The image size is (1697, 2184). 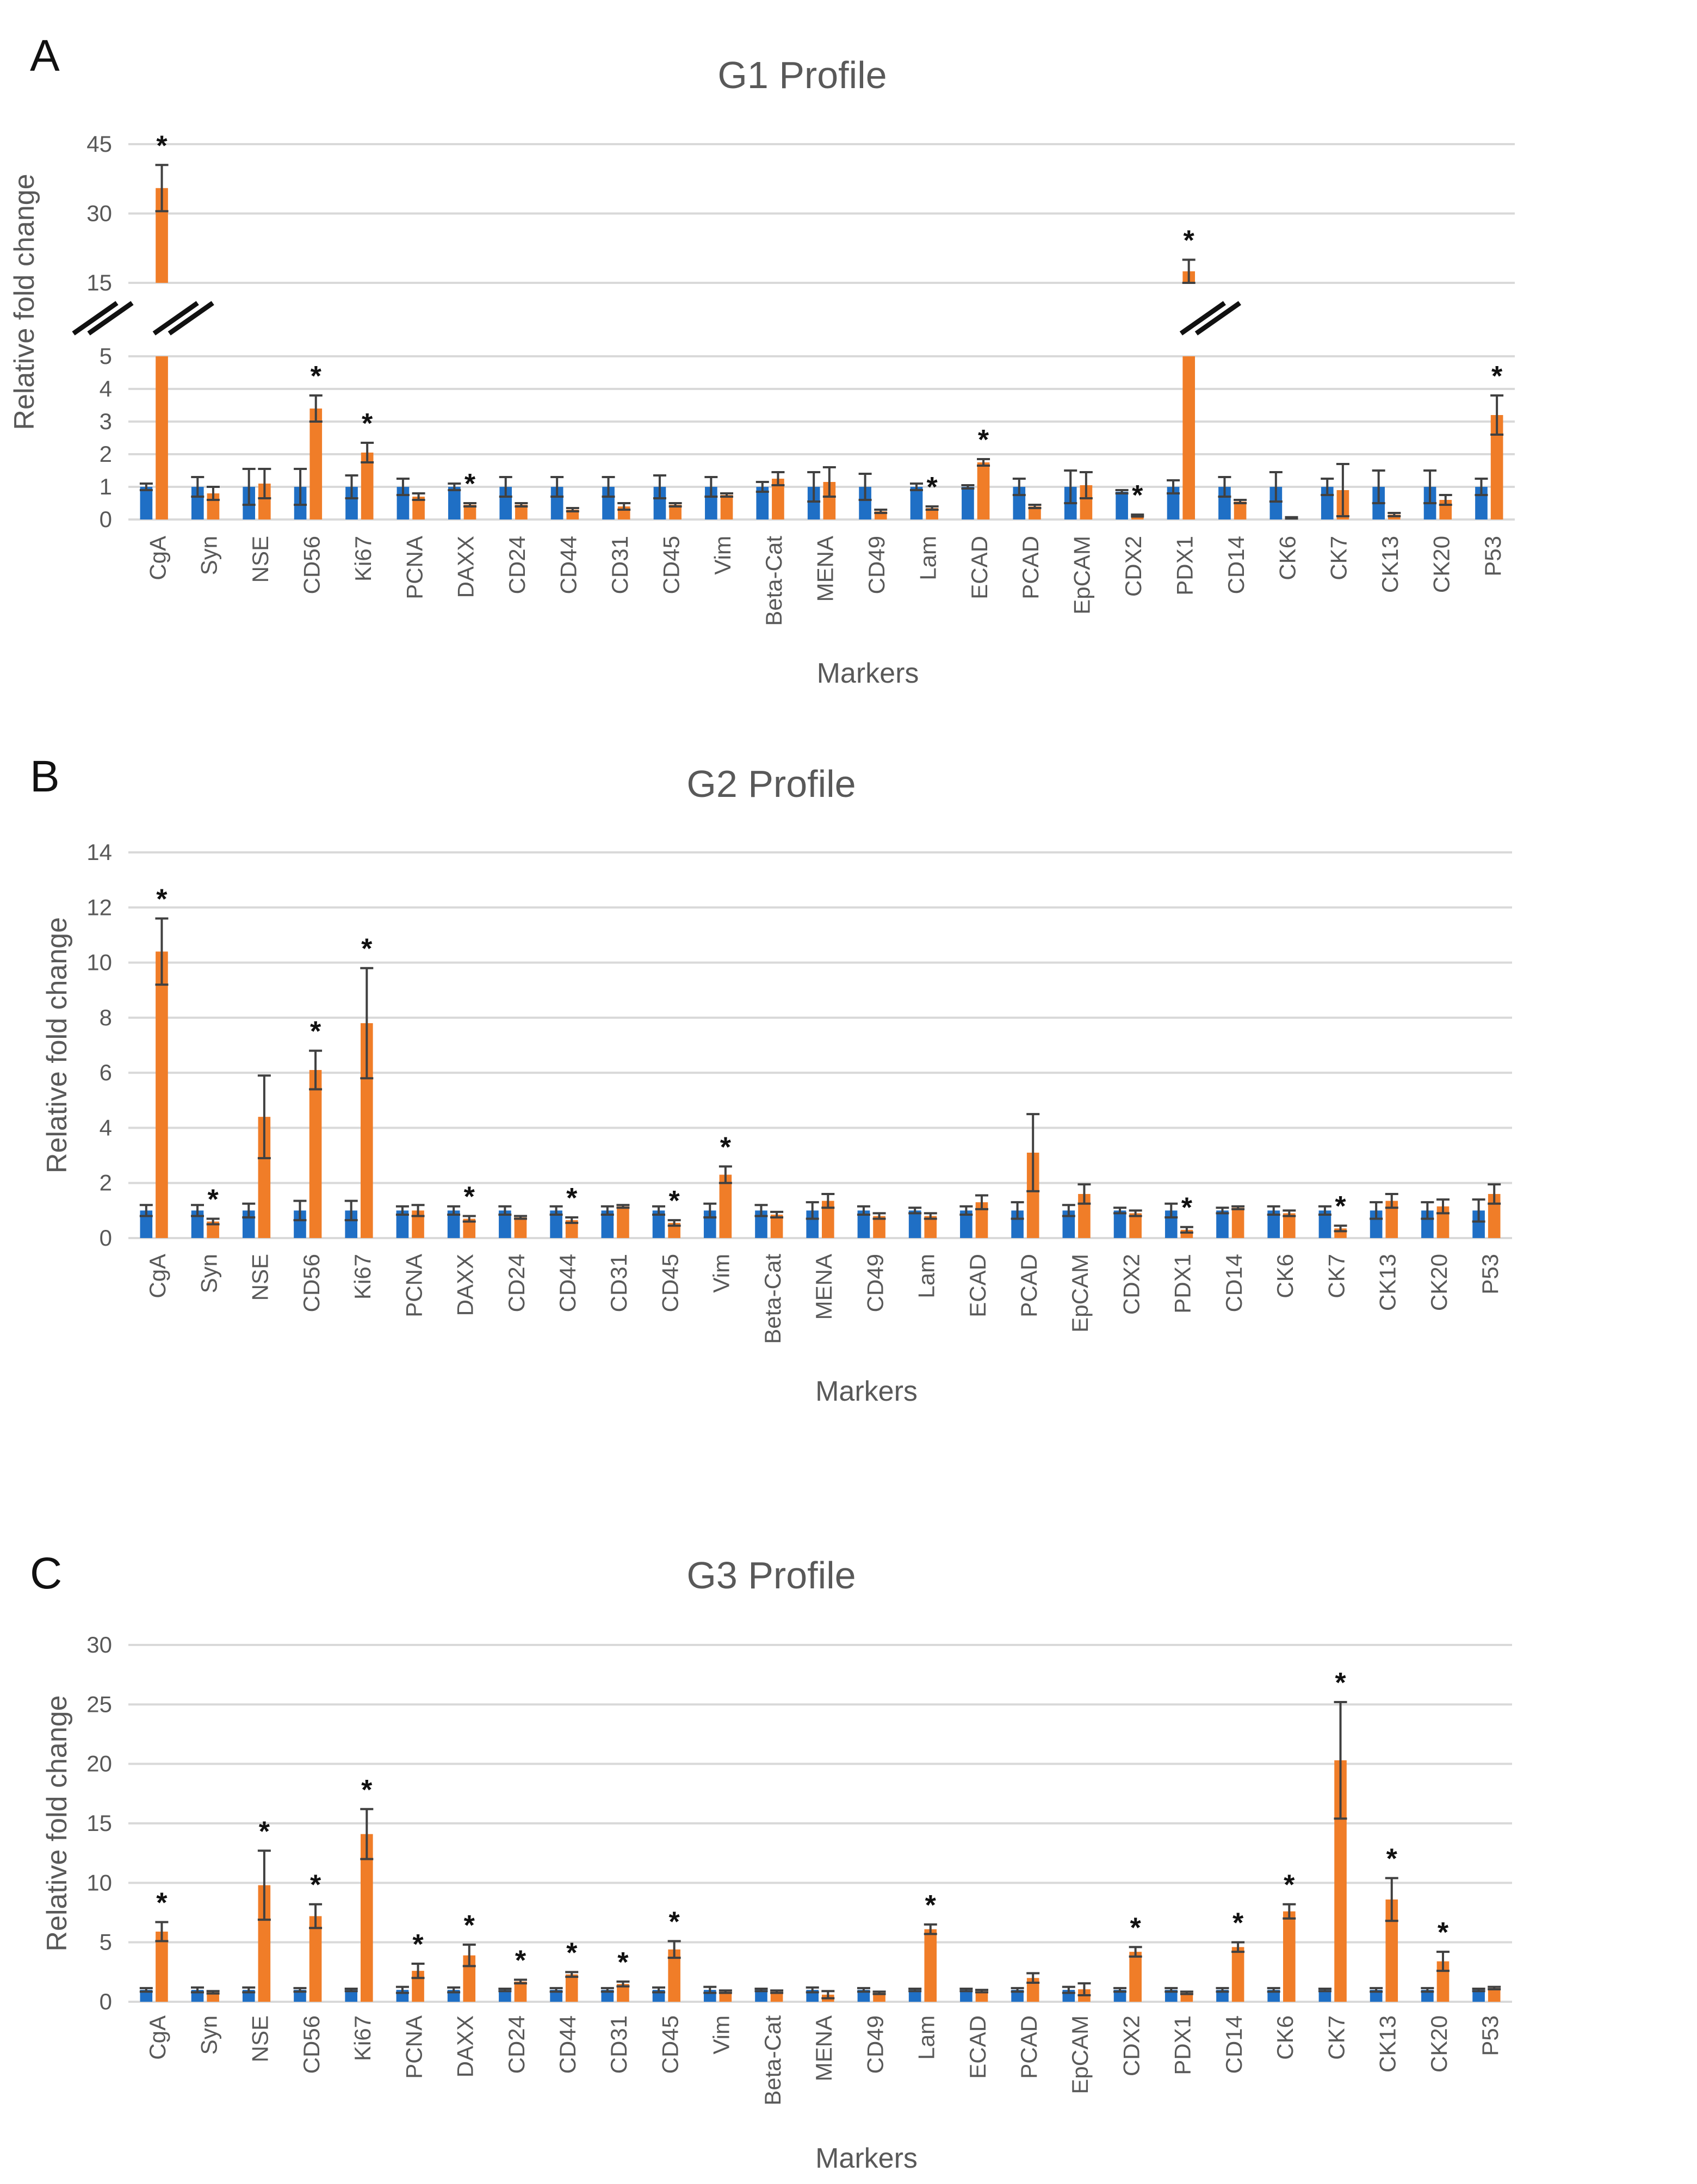 I want to click on bar-tumour-DAXX, so click(x=469, y=1228).